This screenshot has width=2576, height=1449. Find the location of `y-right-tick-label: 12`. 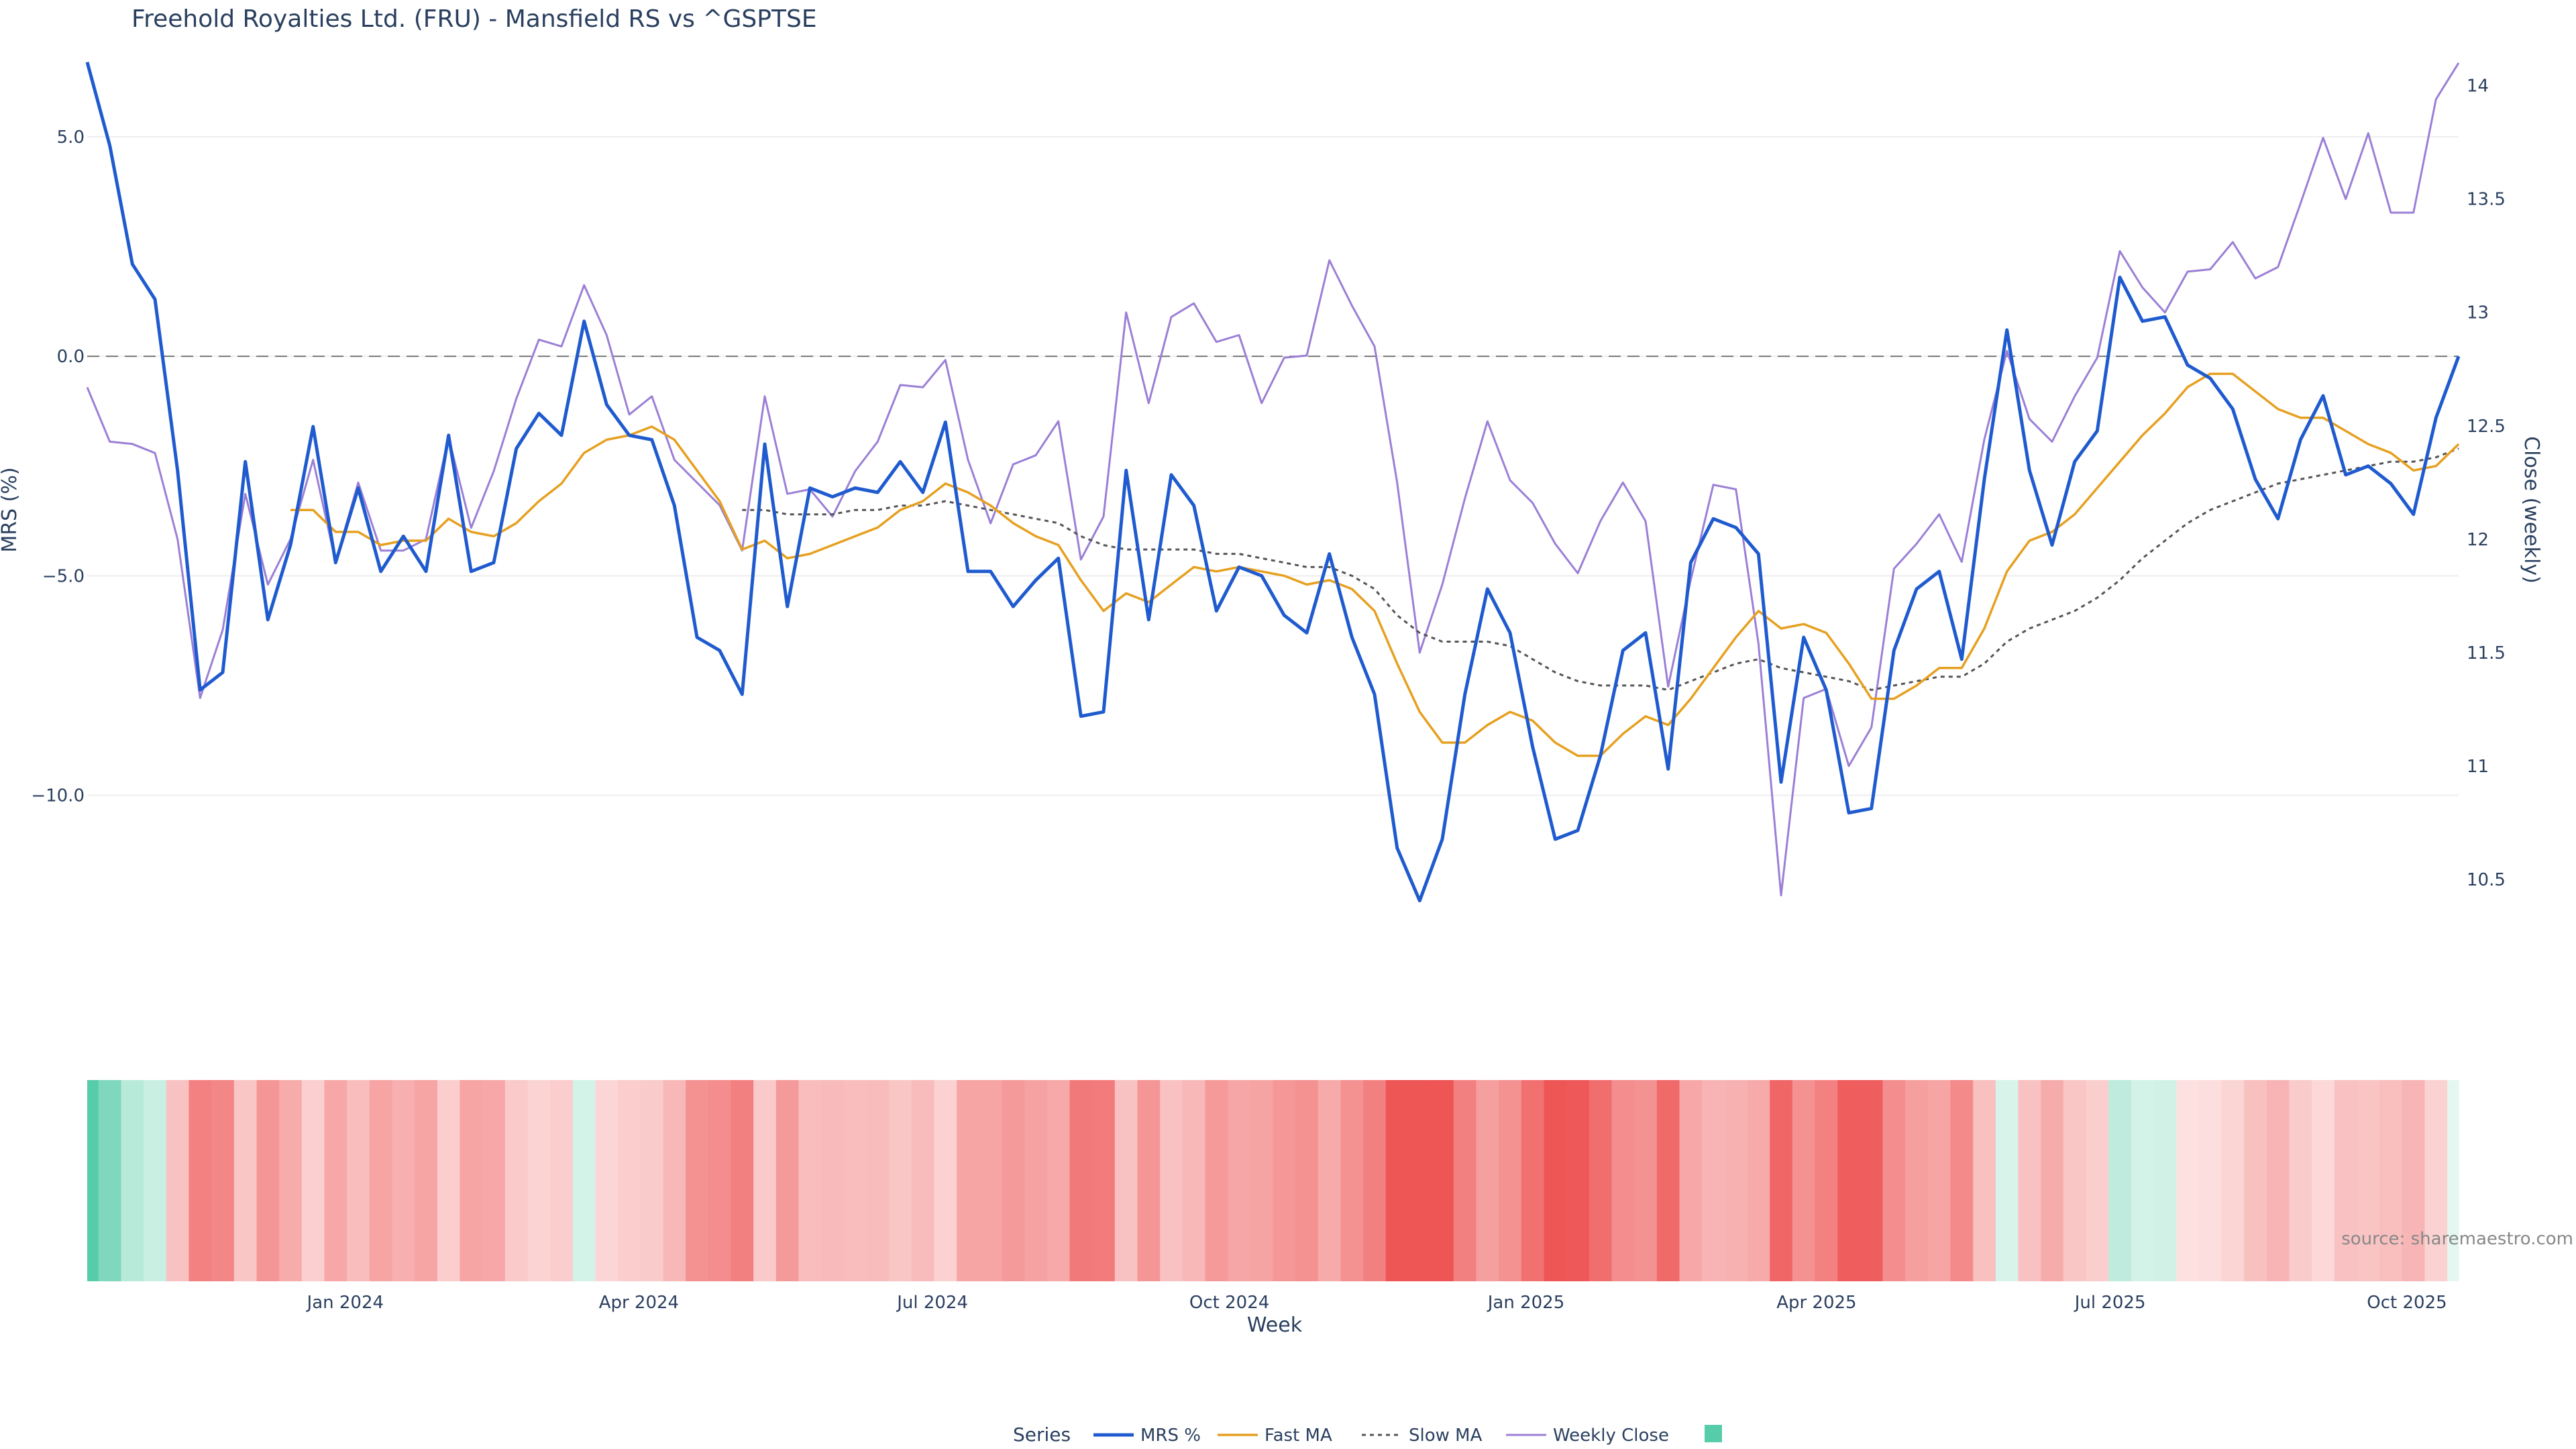

y-right-tick-label: 12 is located at coordinates (2478, 540).